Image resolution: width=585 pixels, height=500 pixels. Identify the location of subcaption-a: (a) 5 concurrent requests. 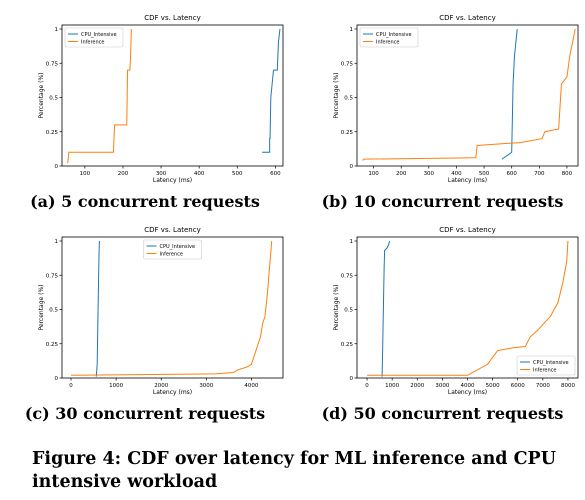
(145, 201).